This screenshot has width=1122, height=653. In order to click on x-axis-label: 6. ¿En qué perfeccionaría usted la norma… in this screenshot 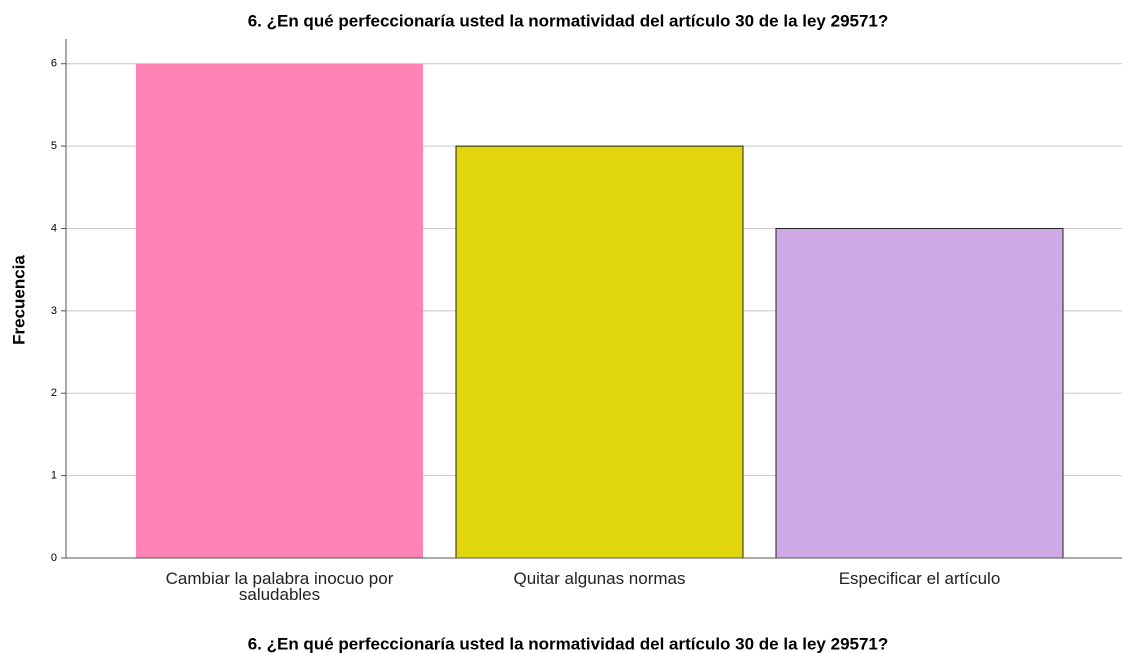, I will do `click(568, 643)`.